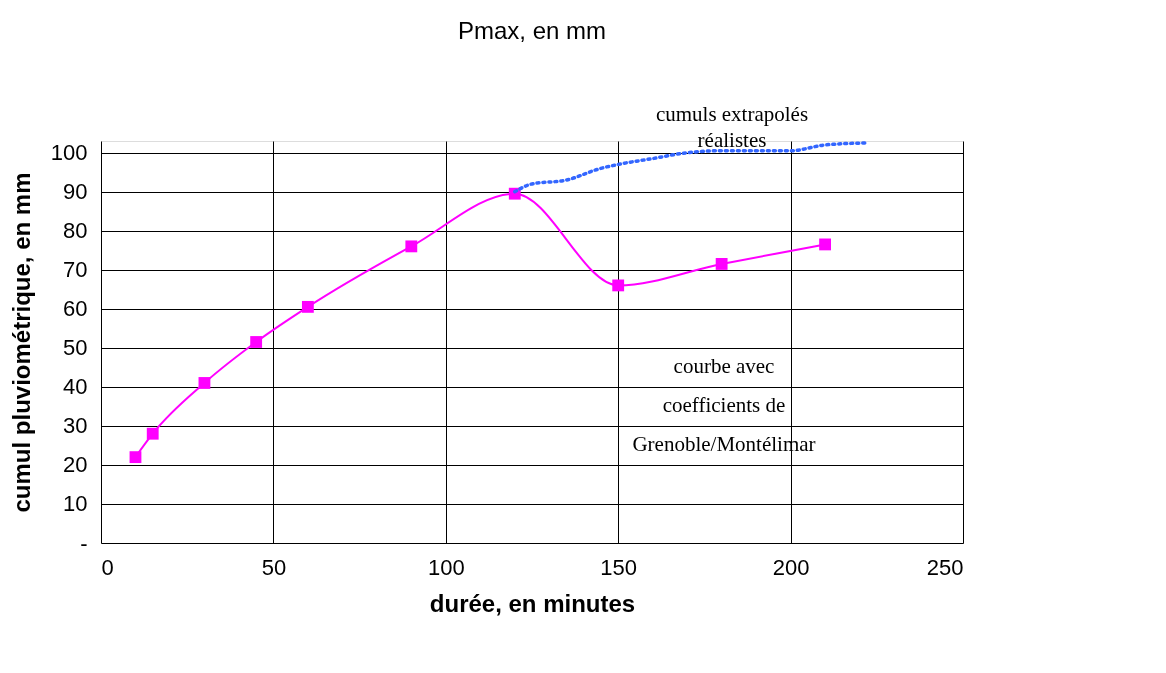  What do you see at coordinates (84, 543) in the screenshot?
I see `y-tick-label: -` at bounding box center [84, 543].